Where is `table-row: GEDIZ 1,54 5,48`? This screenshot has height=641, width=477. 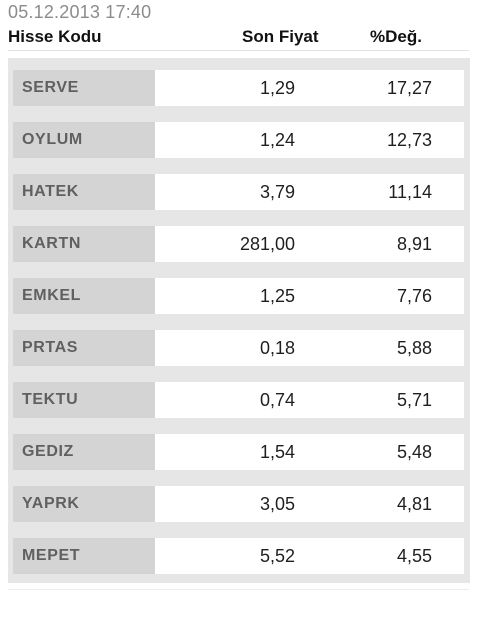 table-row: GEDIZ 1,54 5,48 is located at coordinates (238, 452).